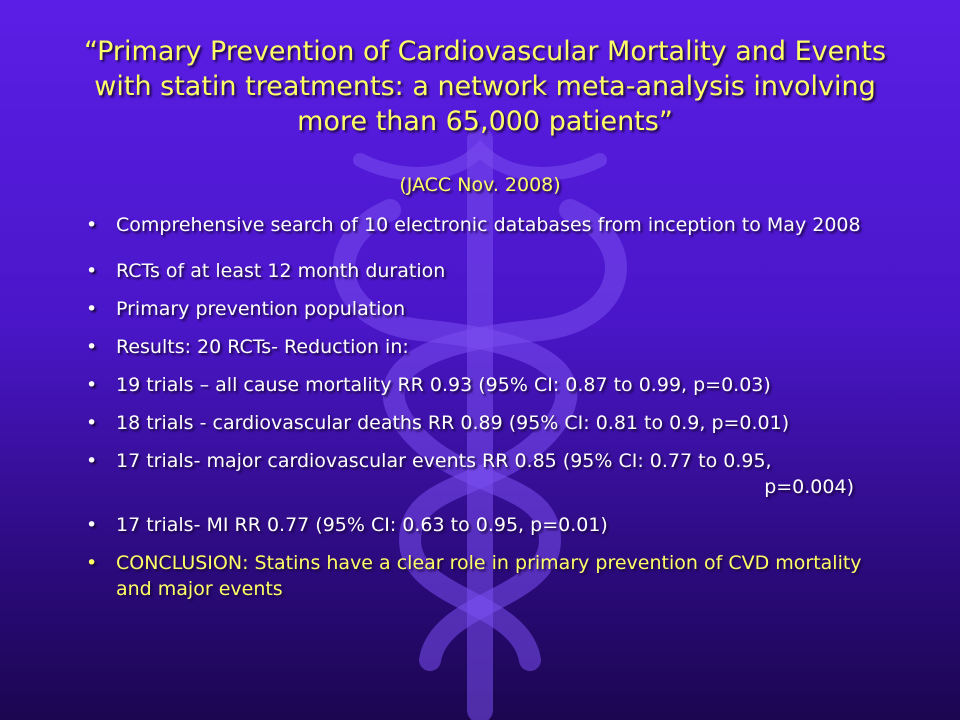 The height and width of the screenshot is (720, 960). What do you see at coordinates (261, 309) in the screenshot?
I see `bullet-text: Primary prevention population` at bounding box center [261, 309].